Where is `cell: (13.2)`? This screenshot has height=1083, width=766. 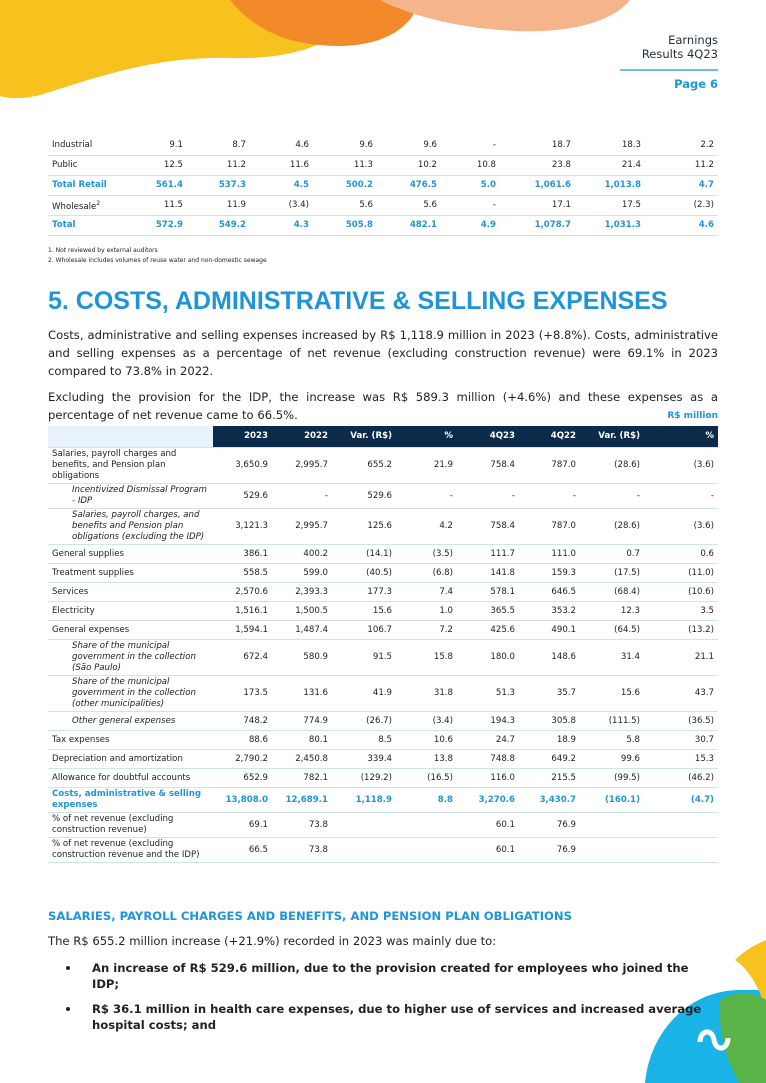 cell: (13.2) is located at coordinates (681, 630).